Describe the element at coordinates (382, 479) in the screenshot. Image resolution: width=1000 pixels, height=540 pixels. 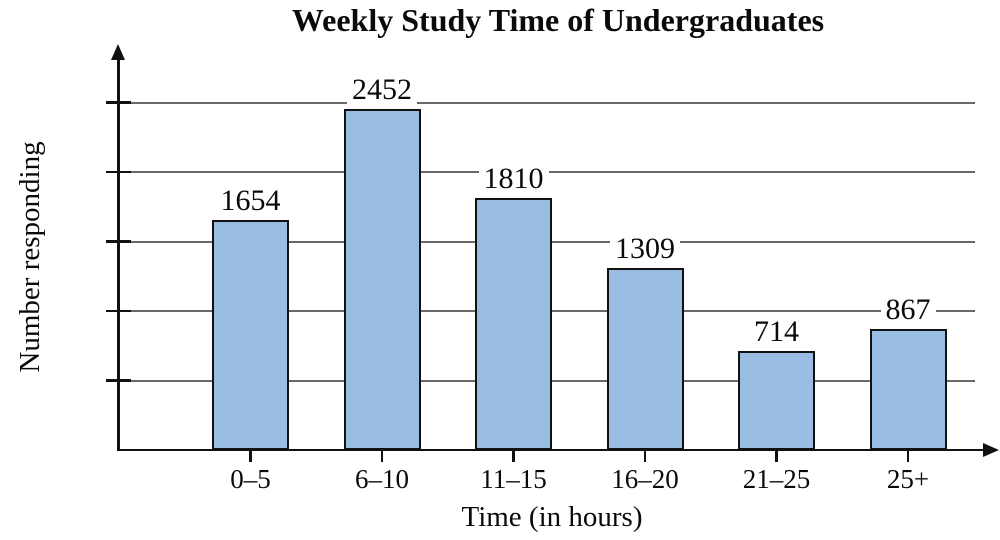
I see `x-tick-label: 6–10` at that location.